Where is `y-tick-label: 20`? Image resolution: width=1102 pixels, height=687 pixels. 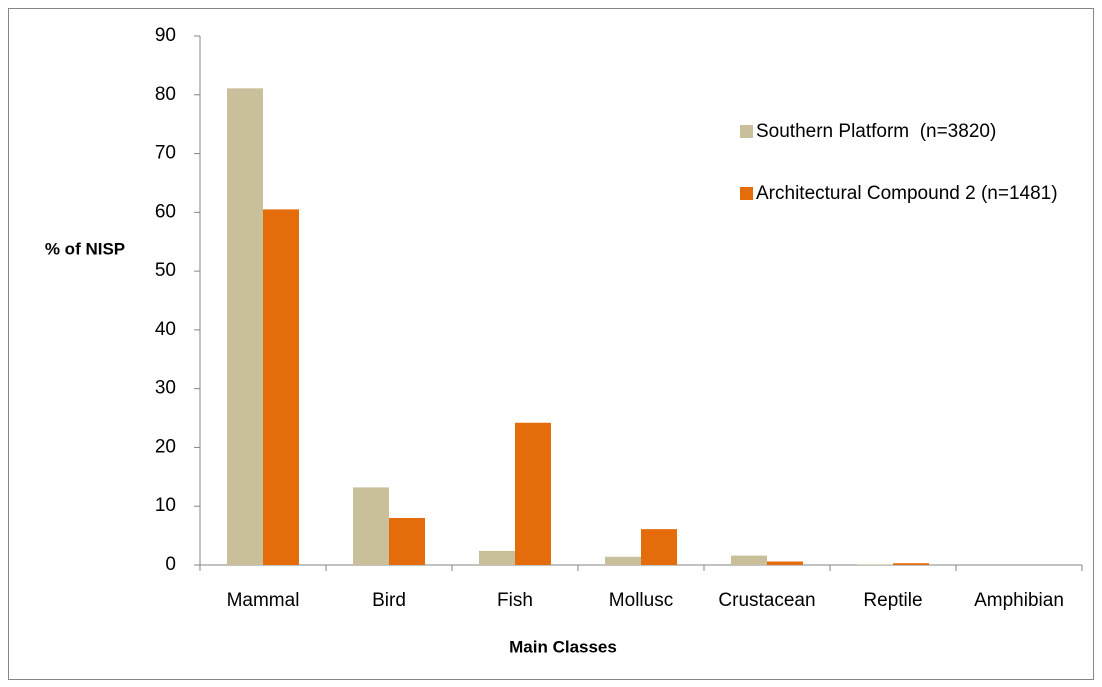
y-tick-label: 20 is located at coordinates (165, 446).